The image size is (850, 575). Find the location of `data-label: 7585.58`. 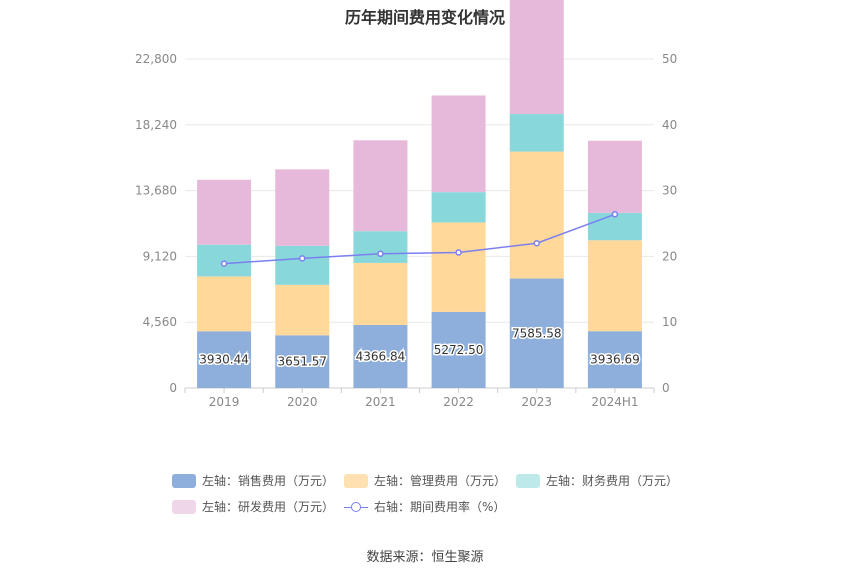

data-label: 7585.58 is located at coordinates (537, 333).